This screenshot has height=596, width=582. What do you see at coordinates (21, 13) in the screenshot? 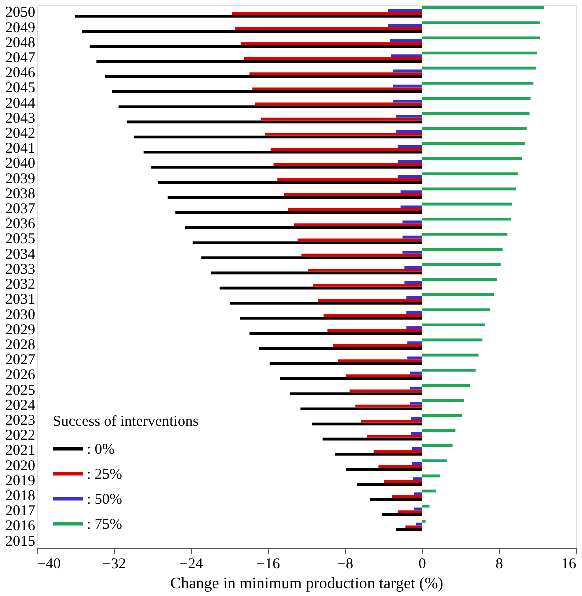
I see `y-tick-label: 2050` at bounding box center [21, 13].